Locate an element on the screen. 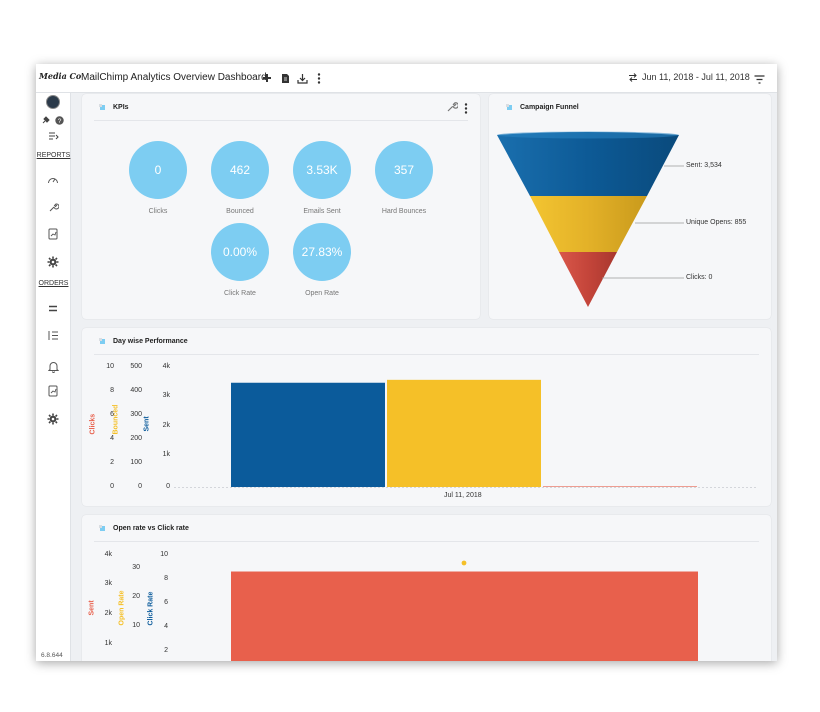 Image resolution: width=820 pixels, height=712 pixels. bell-icon is located at coordinates (53, 367).